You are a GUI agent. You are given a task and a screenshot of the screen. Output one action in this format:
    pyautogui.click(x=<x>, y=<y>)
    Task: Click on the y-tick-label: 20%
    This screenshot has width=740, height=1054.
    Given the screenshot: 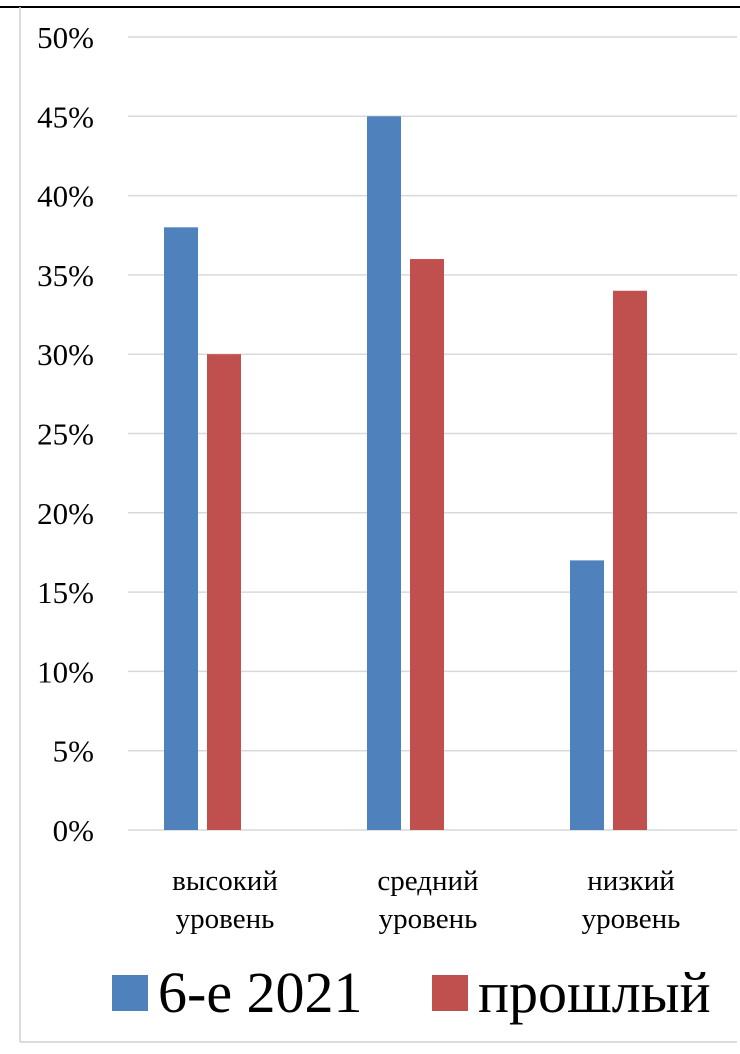 What is the action you would take?
    pyautogui.click(x=65, y=513)
    